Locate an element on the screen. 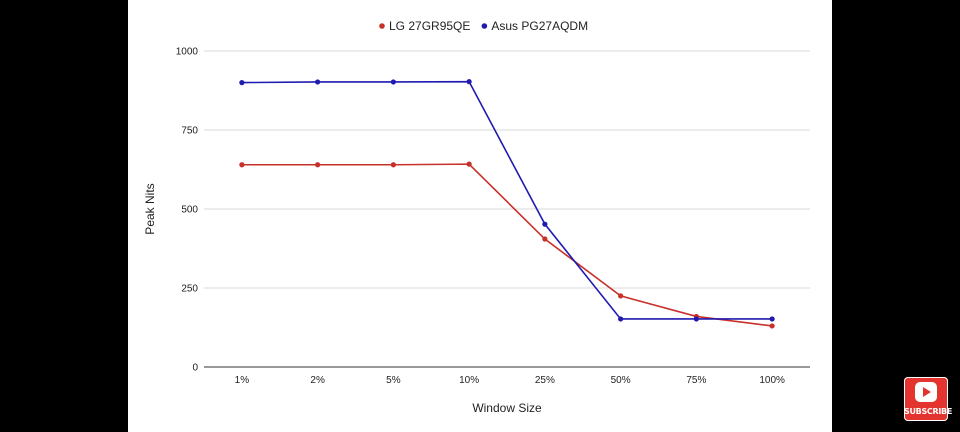  x-tick-label: 100% is located at coordinates (772, 380).